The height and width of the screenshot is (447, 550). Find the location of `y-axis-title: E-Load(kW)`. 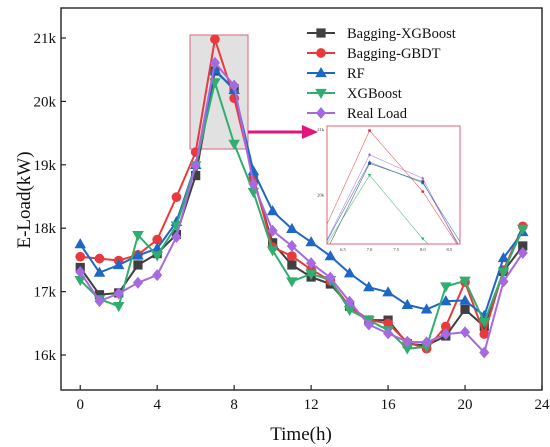

y-axis-title: E-Load(kW) is located at coordinates (24, 199).